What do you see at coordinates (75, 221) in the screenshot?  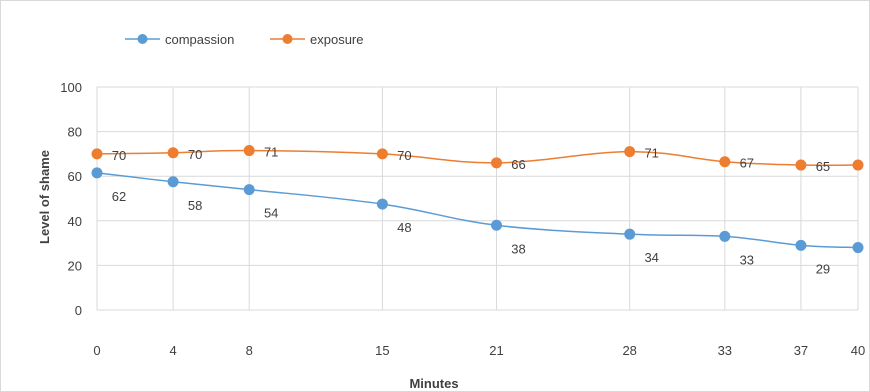 I see `y-tick-label: 40` at bounding box center [75, 221].